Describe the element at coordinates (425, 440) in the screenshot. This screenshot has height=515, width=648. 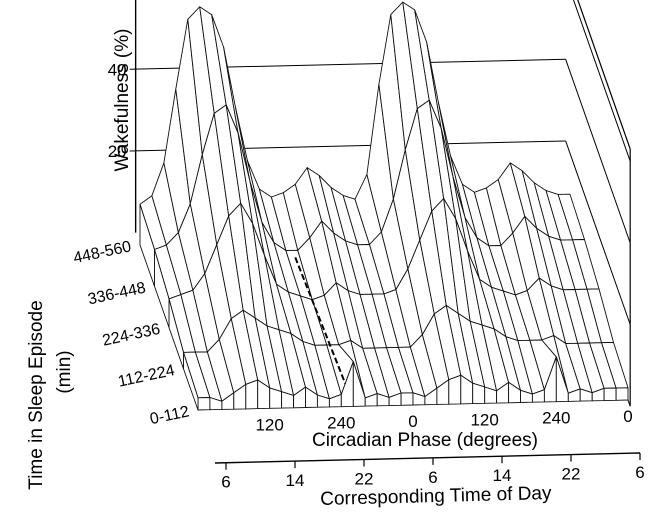
I see `x-axis-label: Circadian Phase (degrees)` at that location.